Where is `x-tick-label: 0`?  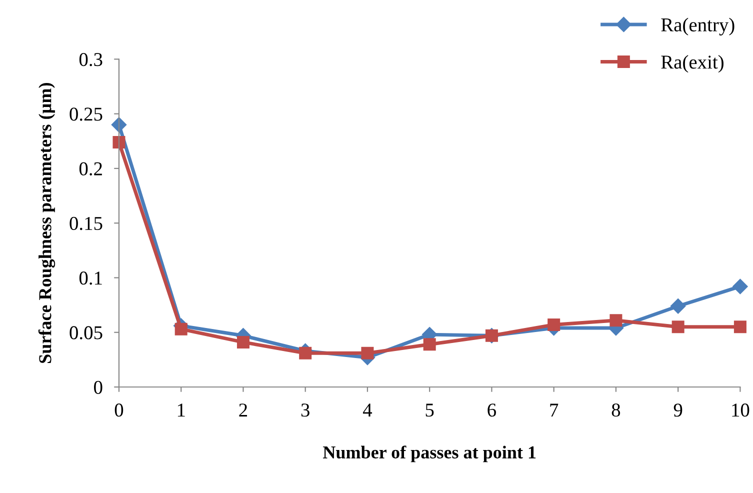 x-tick-label: 0 is located at coordinates (119, 410).